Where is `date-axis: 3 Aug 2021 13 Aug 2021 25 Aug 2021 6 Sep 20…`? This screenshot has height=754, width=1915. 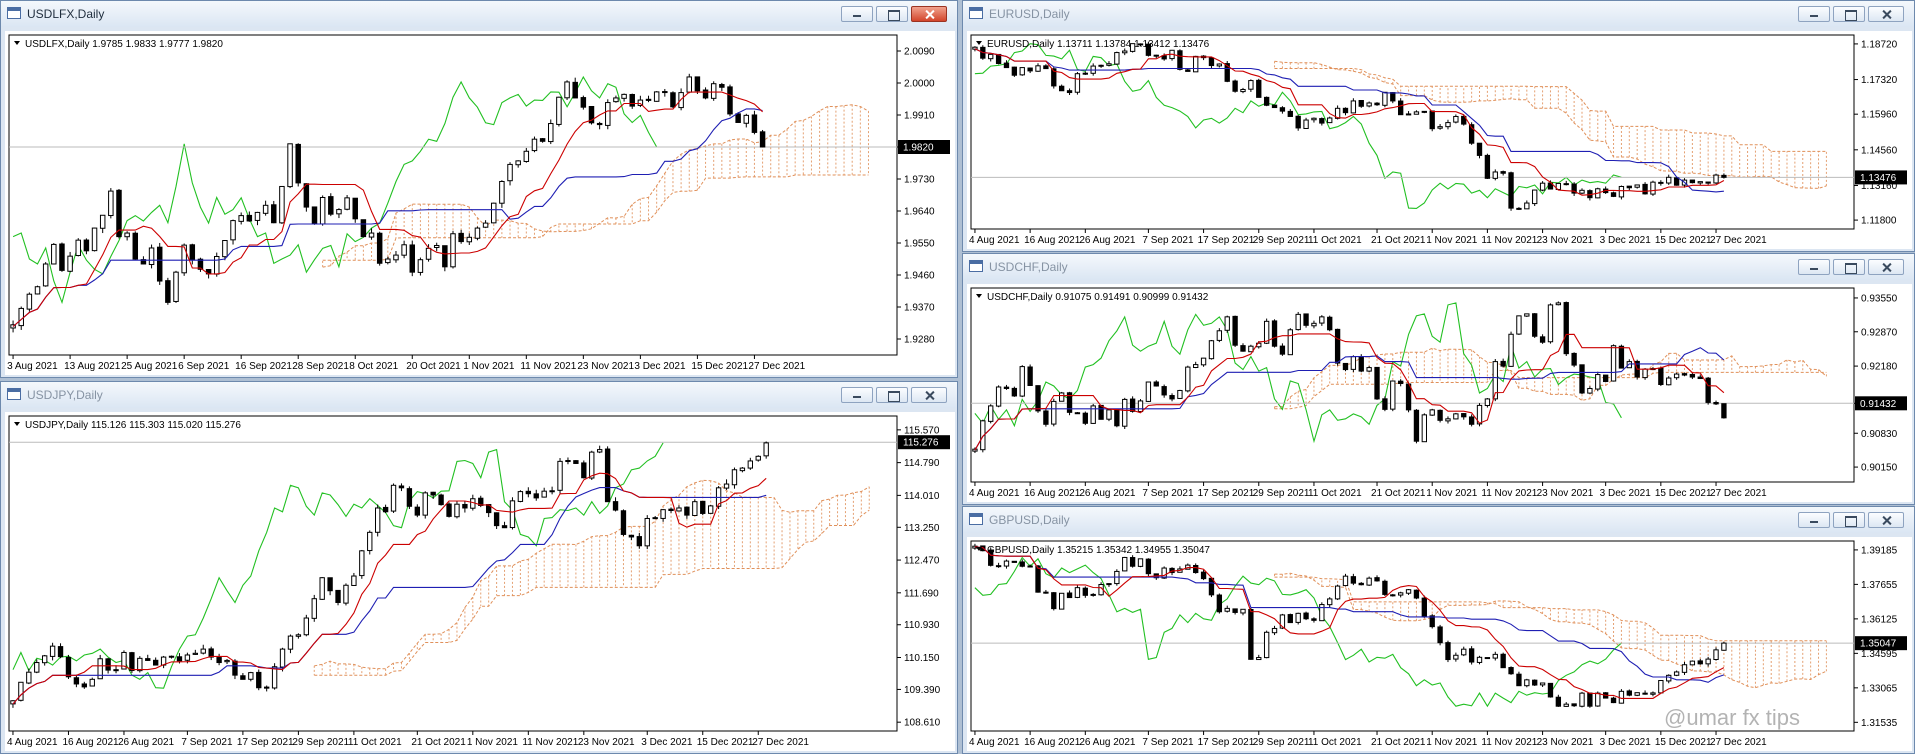 date-axis: 3 Aug 2021 13 Aug 2021 25 Aug 2021 6 Sep 20… is located at coordinates (406, 363).